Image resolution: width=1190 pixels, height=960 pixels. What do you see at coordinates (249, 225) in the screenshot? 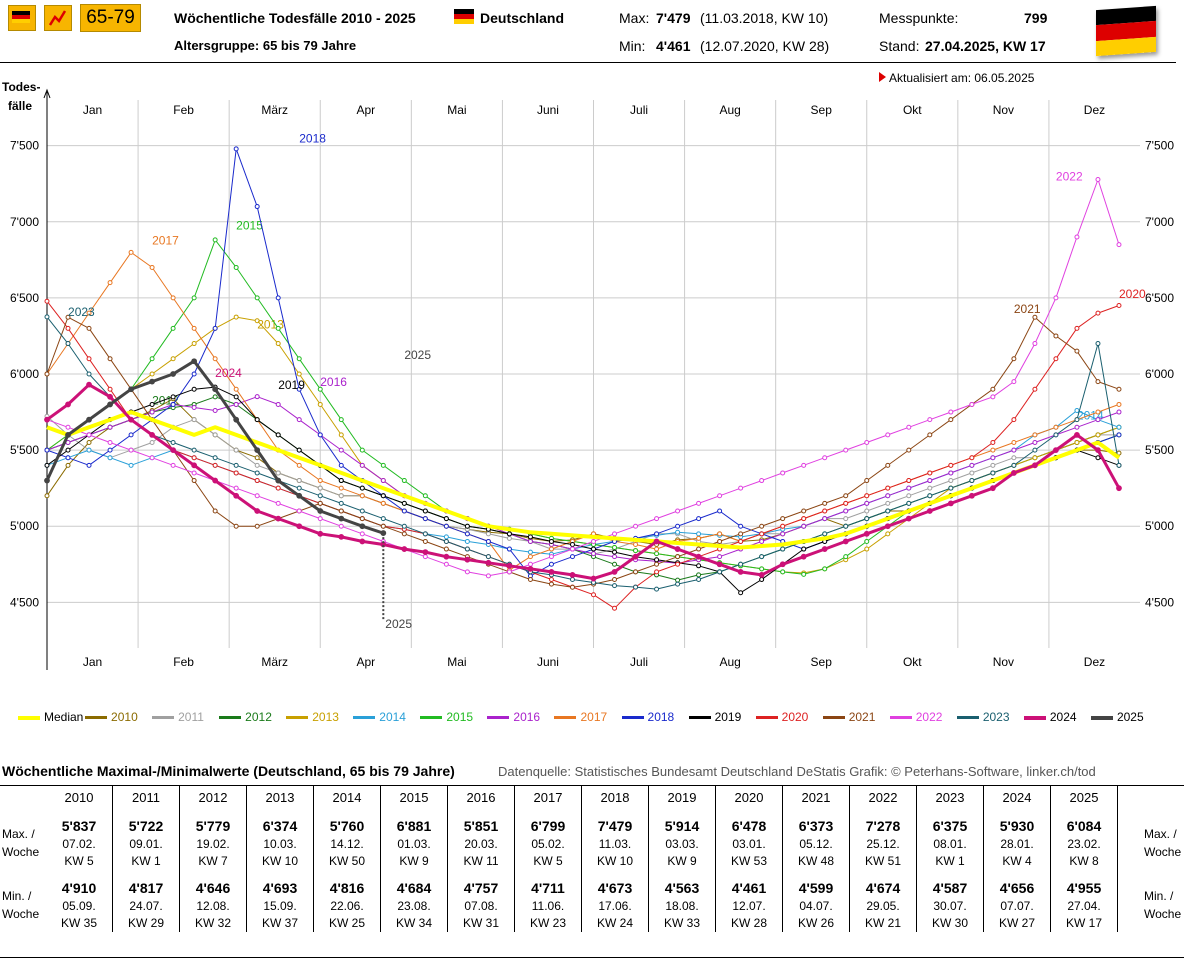
I see `series-label: 2015` at bounding box center [249, 225].